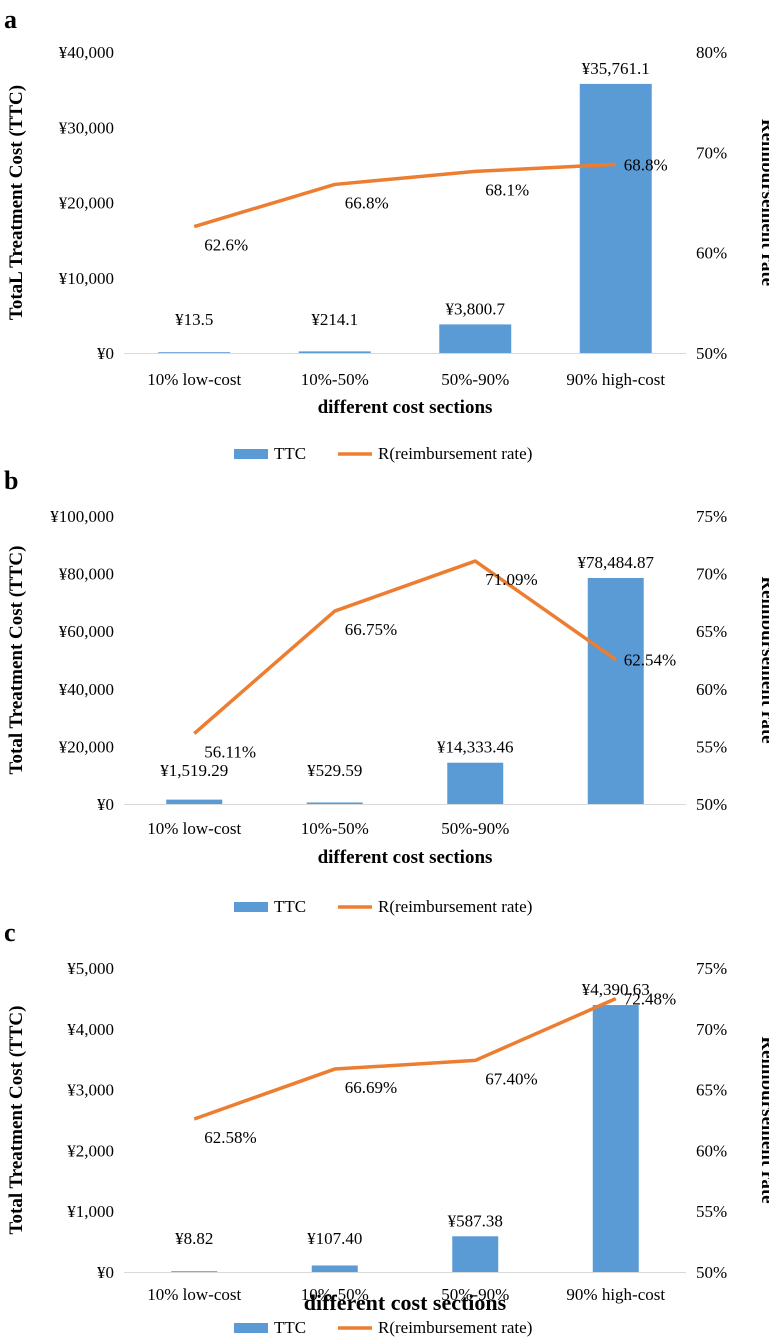 The image size is (769, 1339). What do you see at coordinates (711, 968) in the screenshot?
I see `y2-tick-label: 75%` at bounding box center [711, 968].